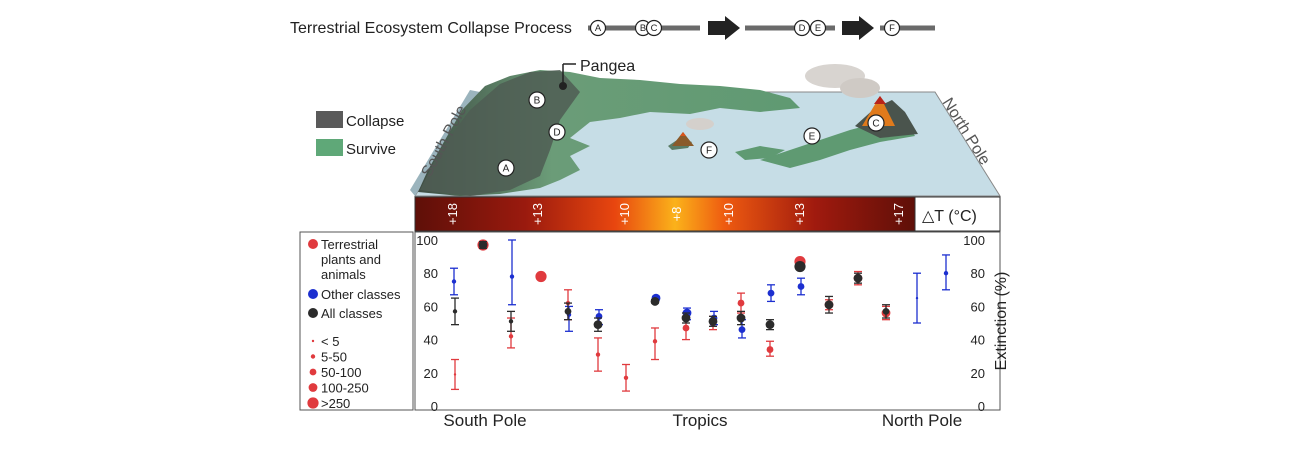  Describe the element at coordinates (330, 341) in the screenshot. I see `size-legend-label: < 5` at that location.